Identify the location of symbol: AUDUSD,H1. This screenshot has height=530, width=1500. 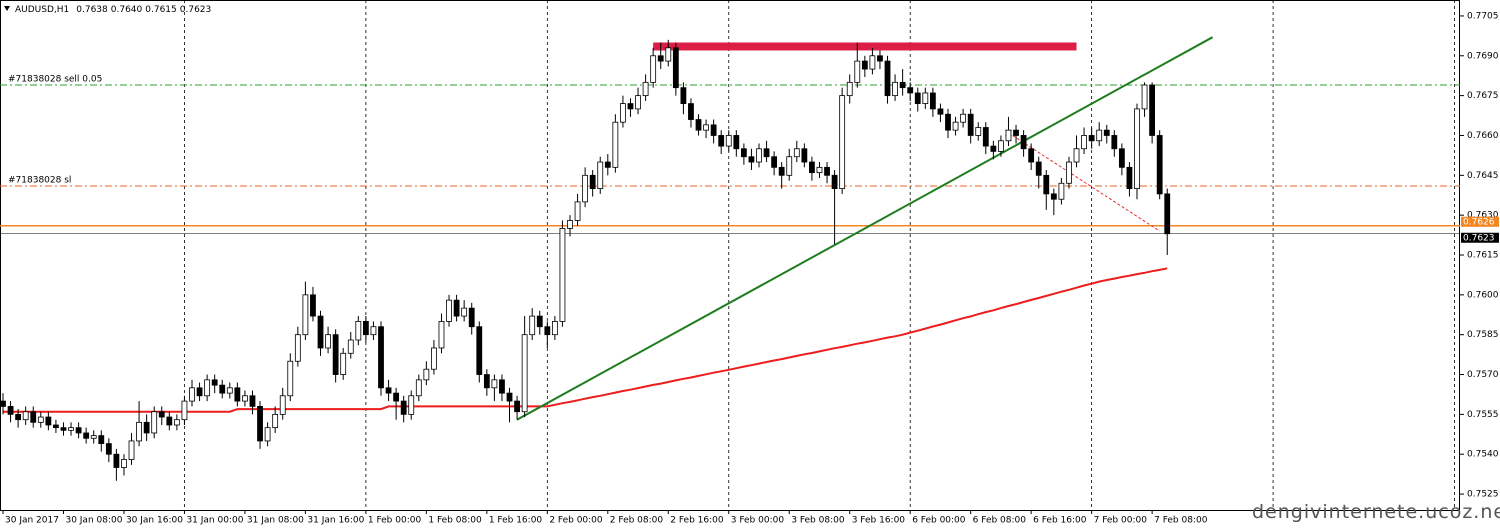
(42, 10).